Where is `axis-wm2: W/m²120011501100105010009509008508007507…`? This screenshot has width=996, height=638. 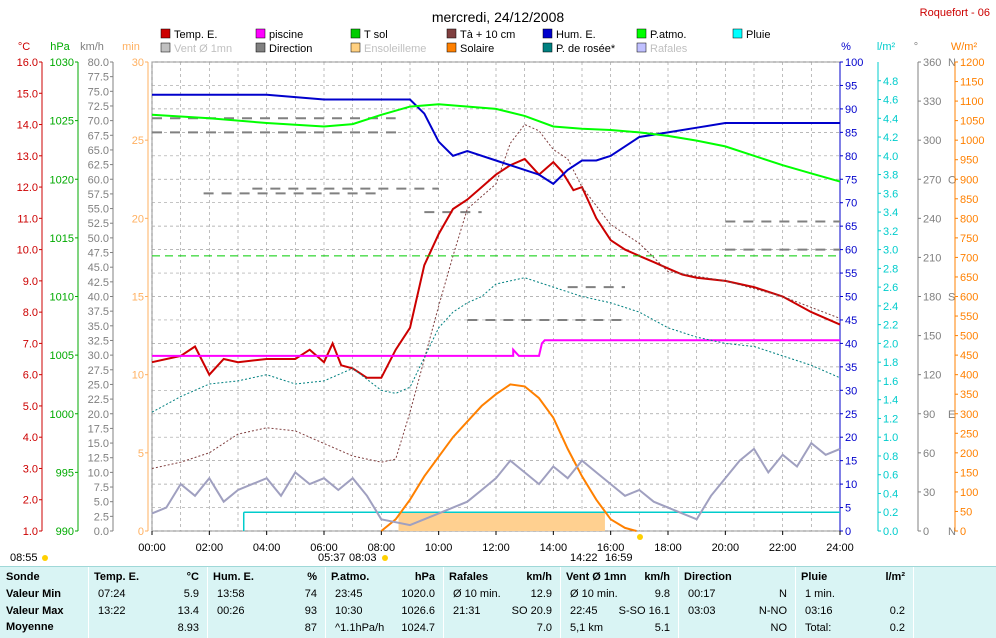 axis-wm2: W/m²120011501100105010009509008508007507… is located at coordinates (968, 289).